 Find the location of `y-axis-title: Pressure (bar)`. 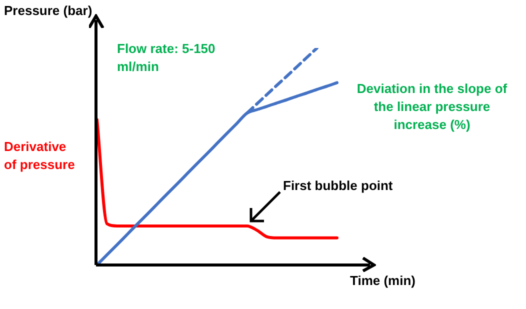

y-axis-title: Pressure (bar) is located at coordinates (48, 11).